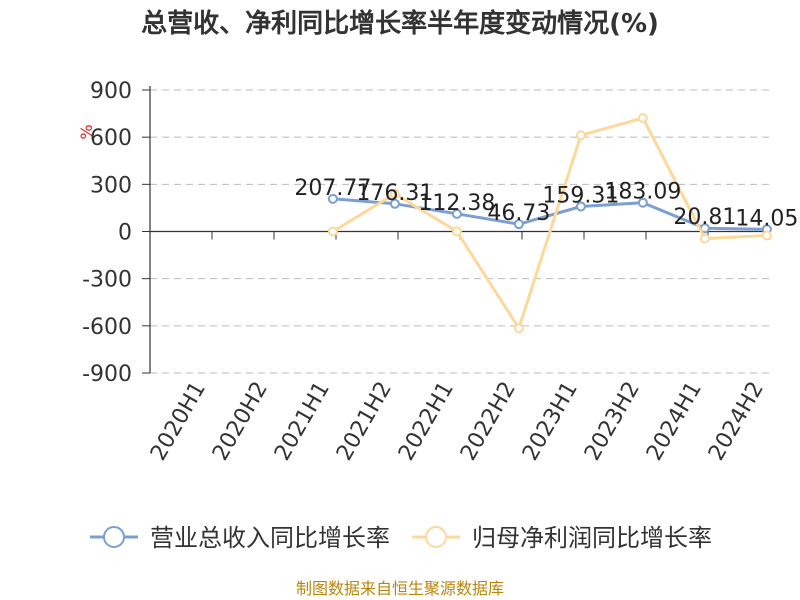 The height and width of the screenshot is (600, 800). Describe the element at coordinates (111, 185) in the screenshot. I see `y-tick-label: 300` at that location.